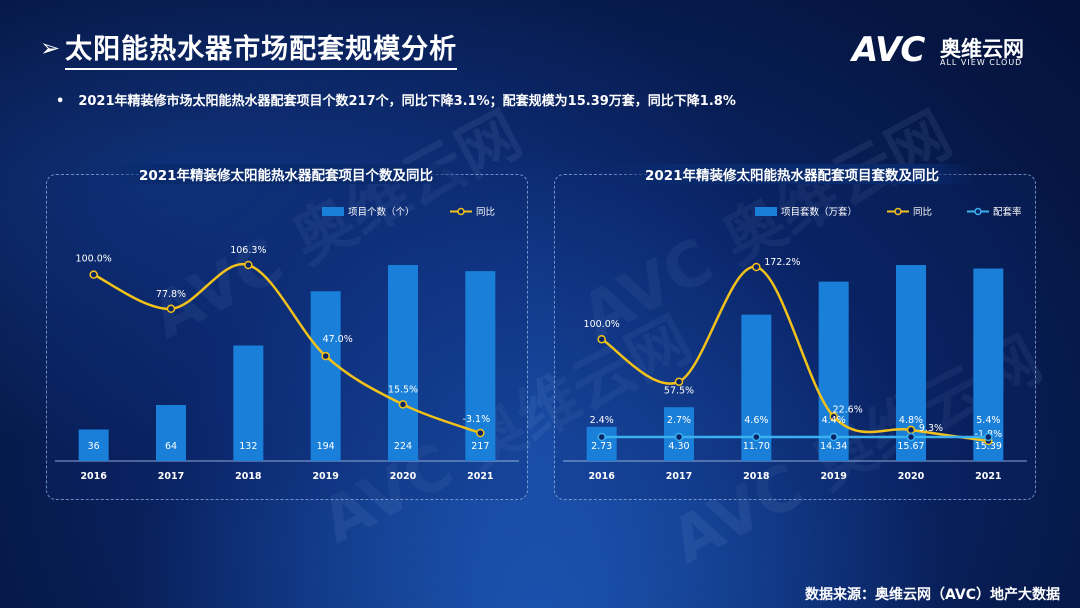 The height and width of the screenshot is (608, 1080). Describe the element at coordinates (988, 446) in the screenshot. I see `bar-value-label: 15.39` at that location.